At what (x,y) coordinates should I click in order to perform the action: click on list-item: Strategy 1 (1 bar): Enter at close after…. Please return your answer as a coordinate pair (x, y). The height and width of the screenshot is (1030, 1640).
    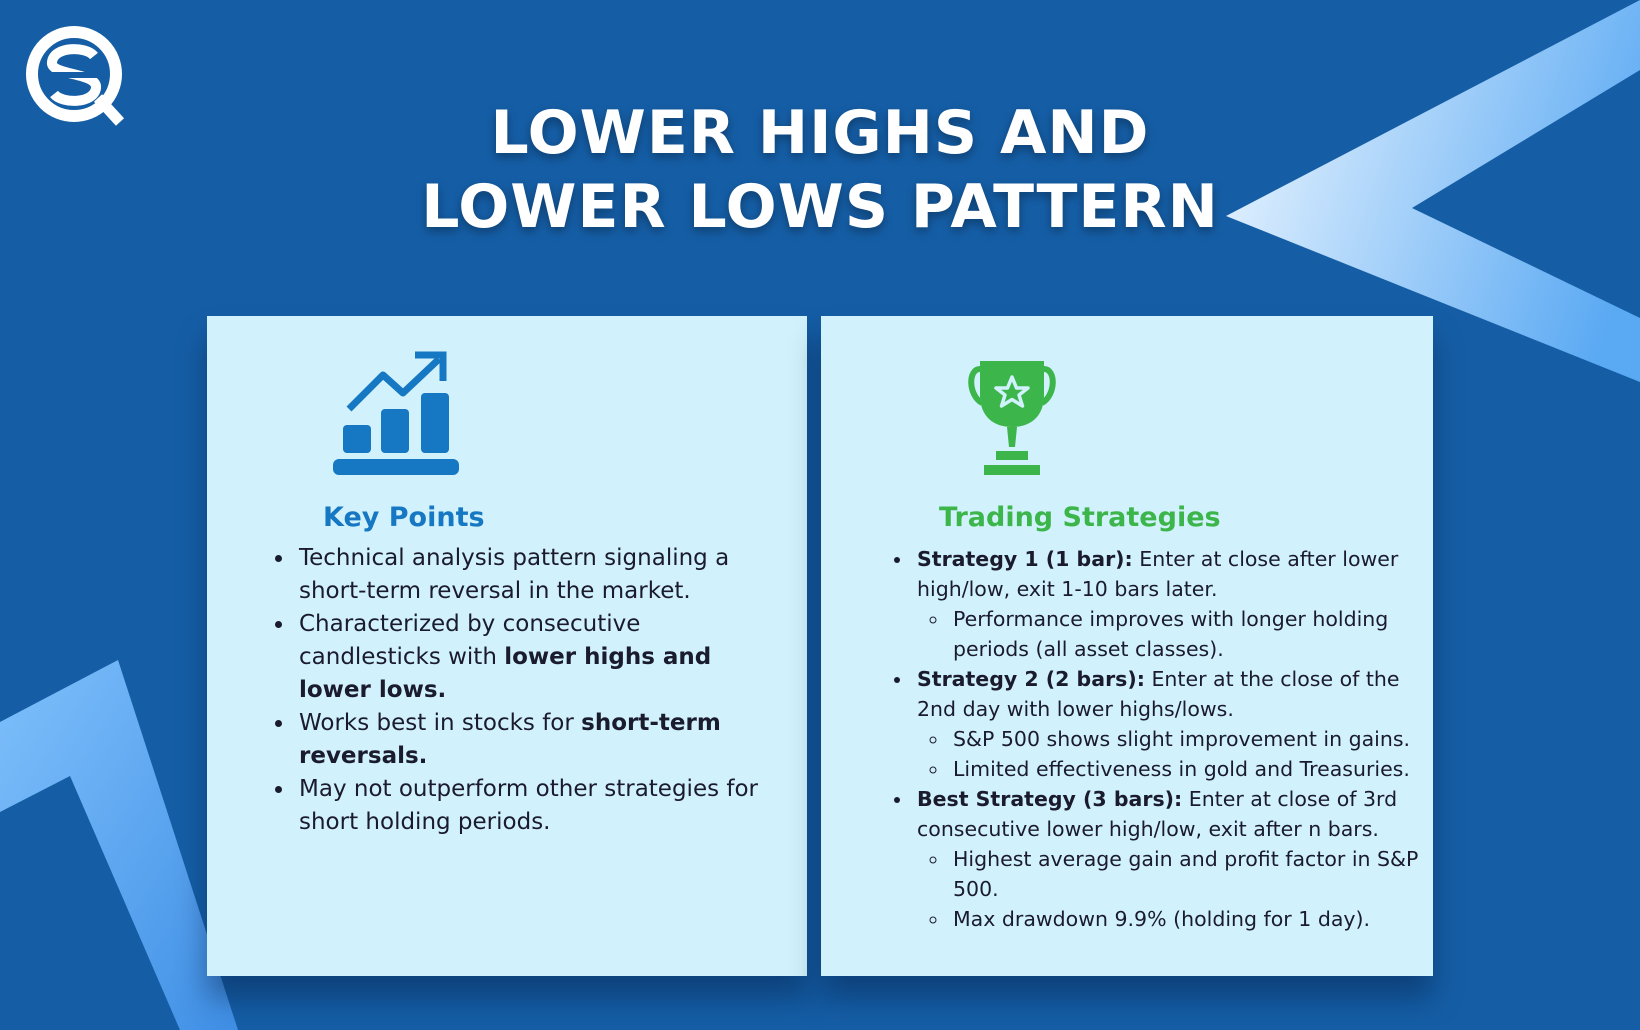
    Looking at the image, I should click on (1170, 604).